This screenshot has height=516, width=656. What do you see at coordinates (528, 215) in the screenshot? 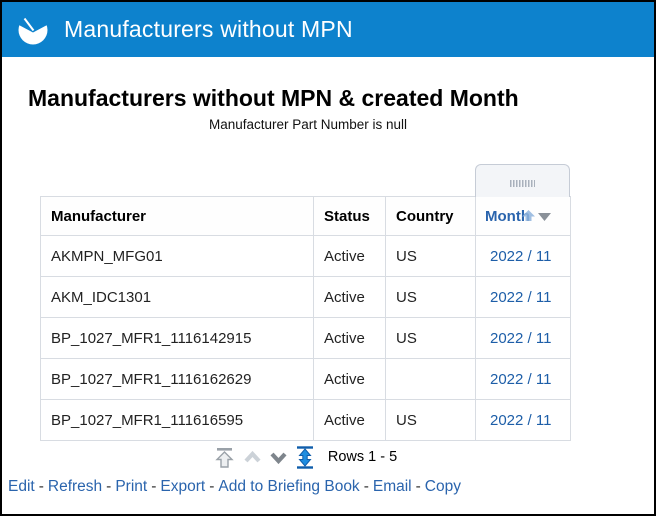
I see `sort-ascending-icon` at bounding box center [528, 215].